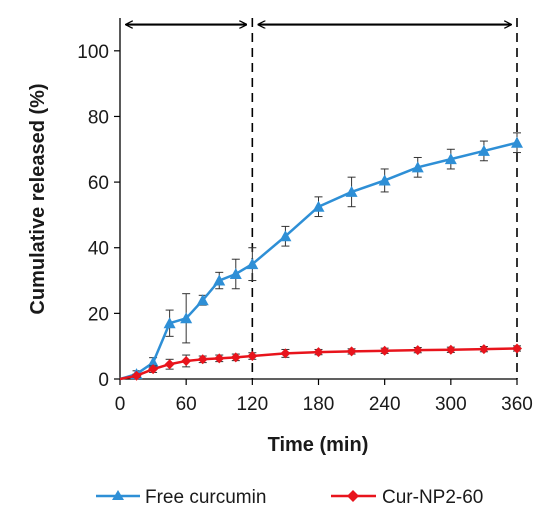 The width and height of the screenshot is (550, 527). I want to click on y-tick-label: 100, so click(93, 52).